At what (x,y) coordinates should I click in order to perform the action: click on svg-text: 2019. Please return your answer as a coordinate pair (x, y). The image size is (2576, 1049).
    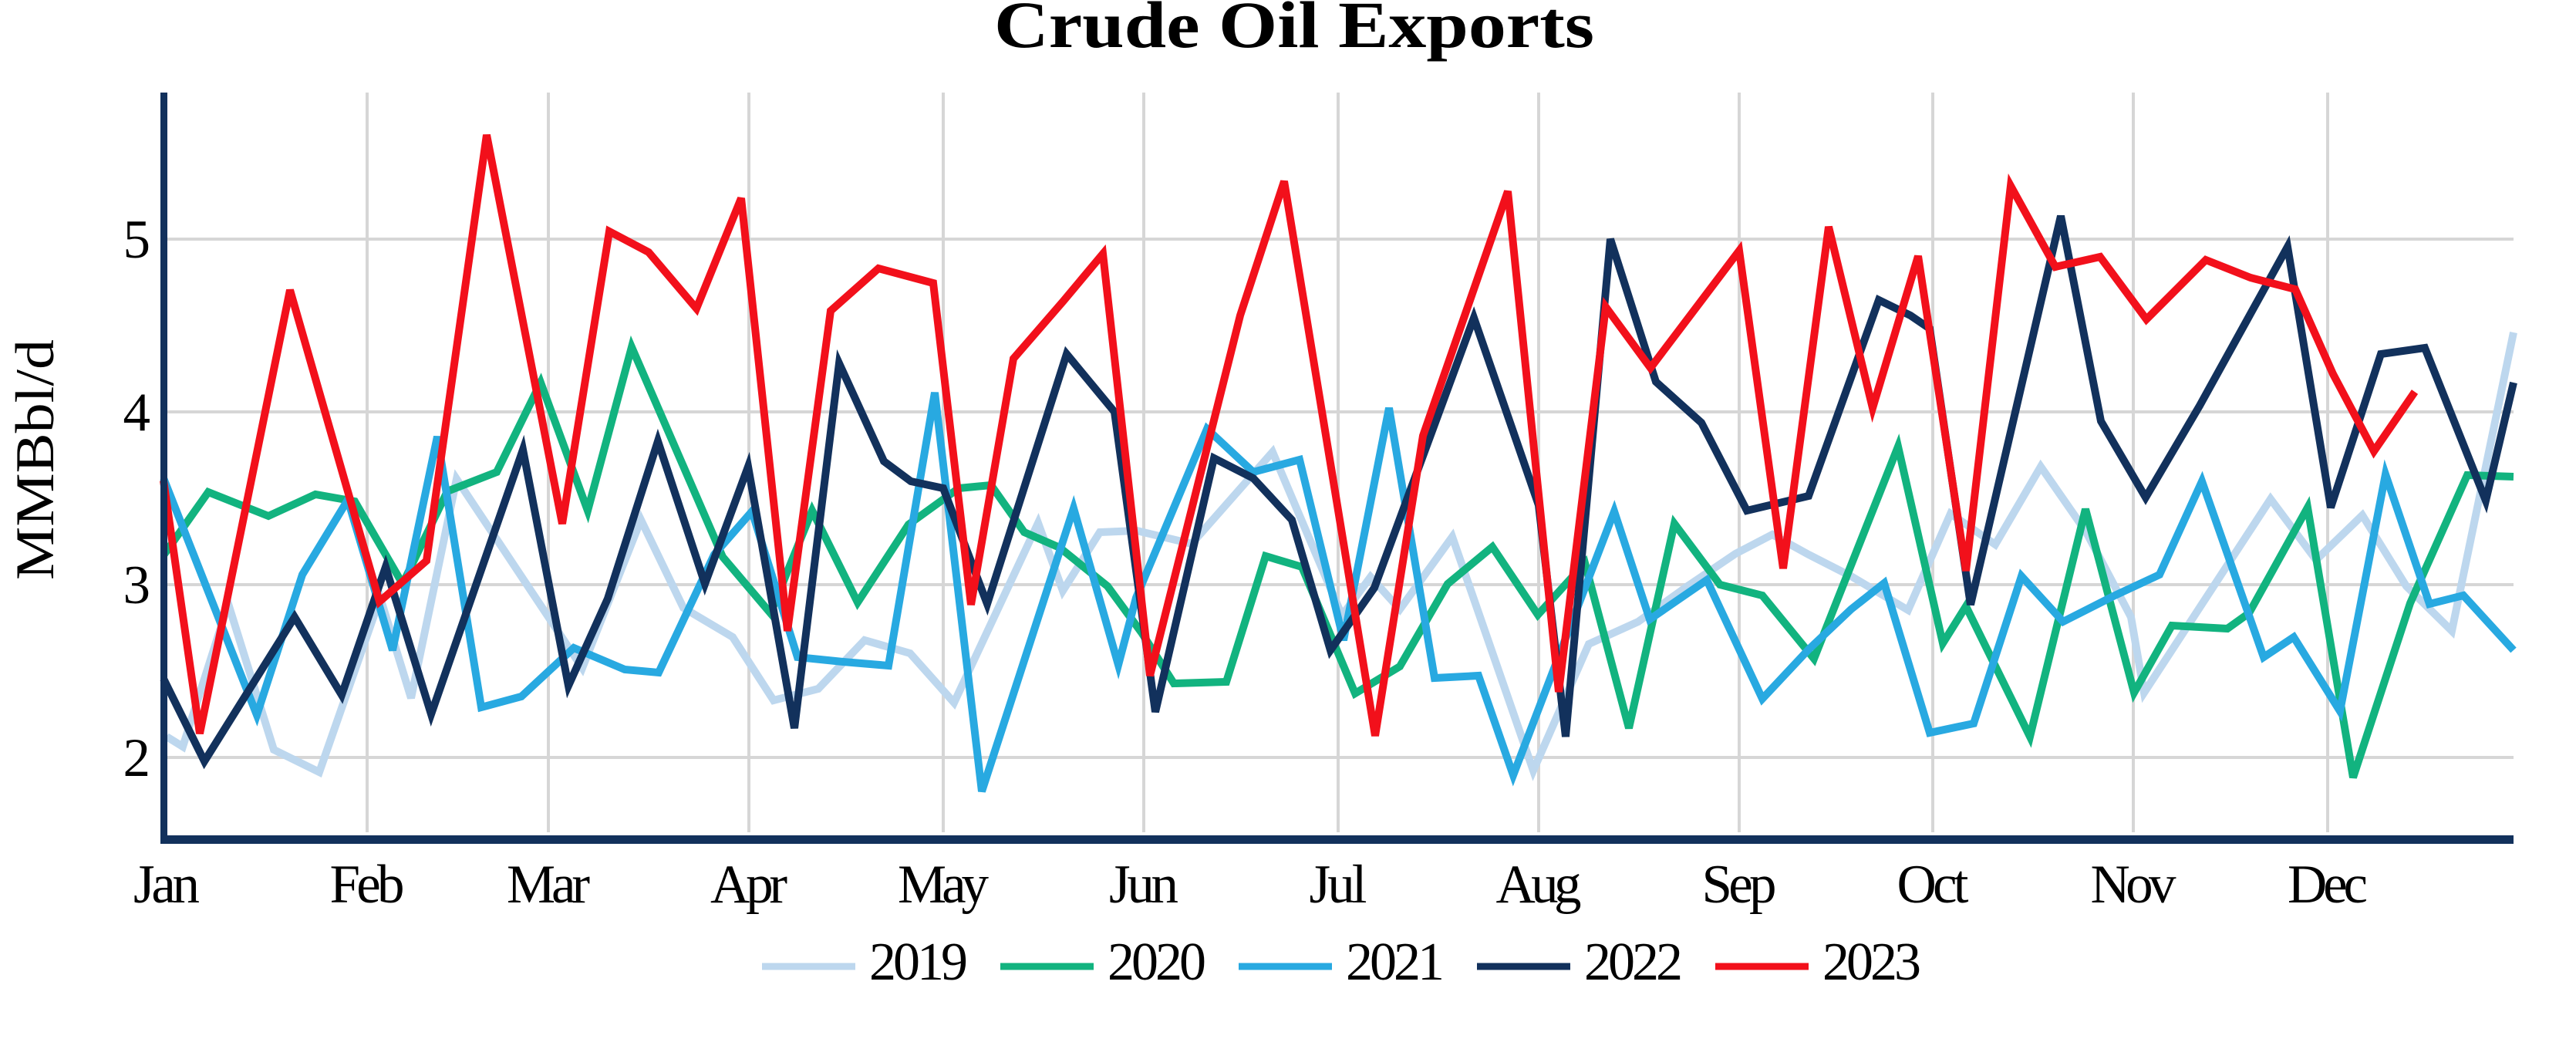
    Looking at the image, I should click on (918, 963).